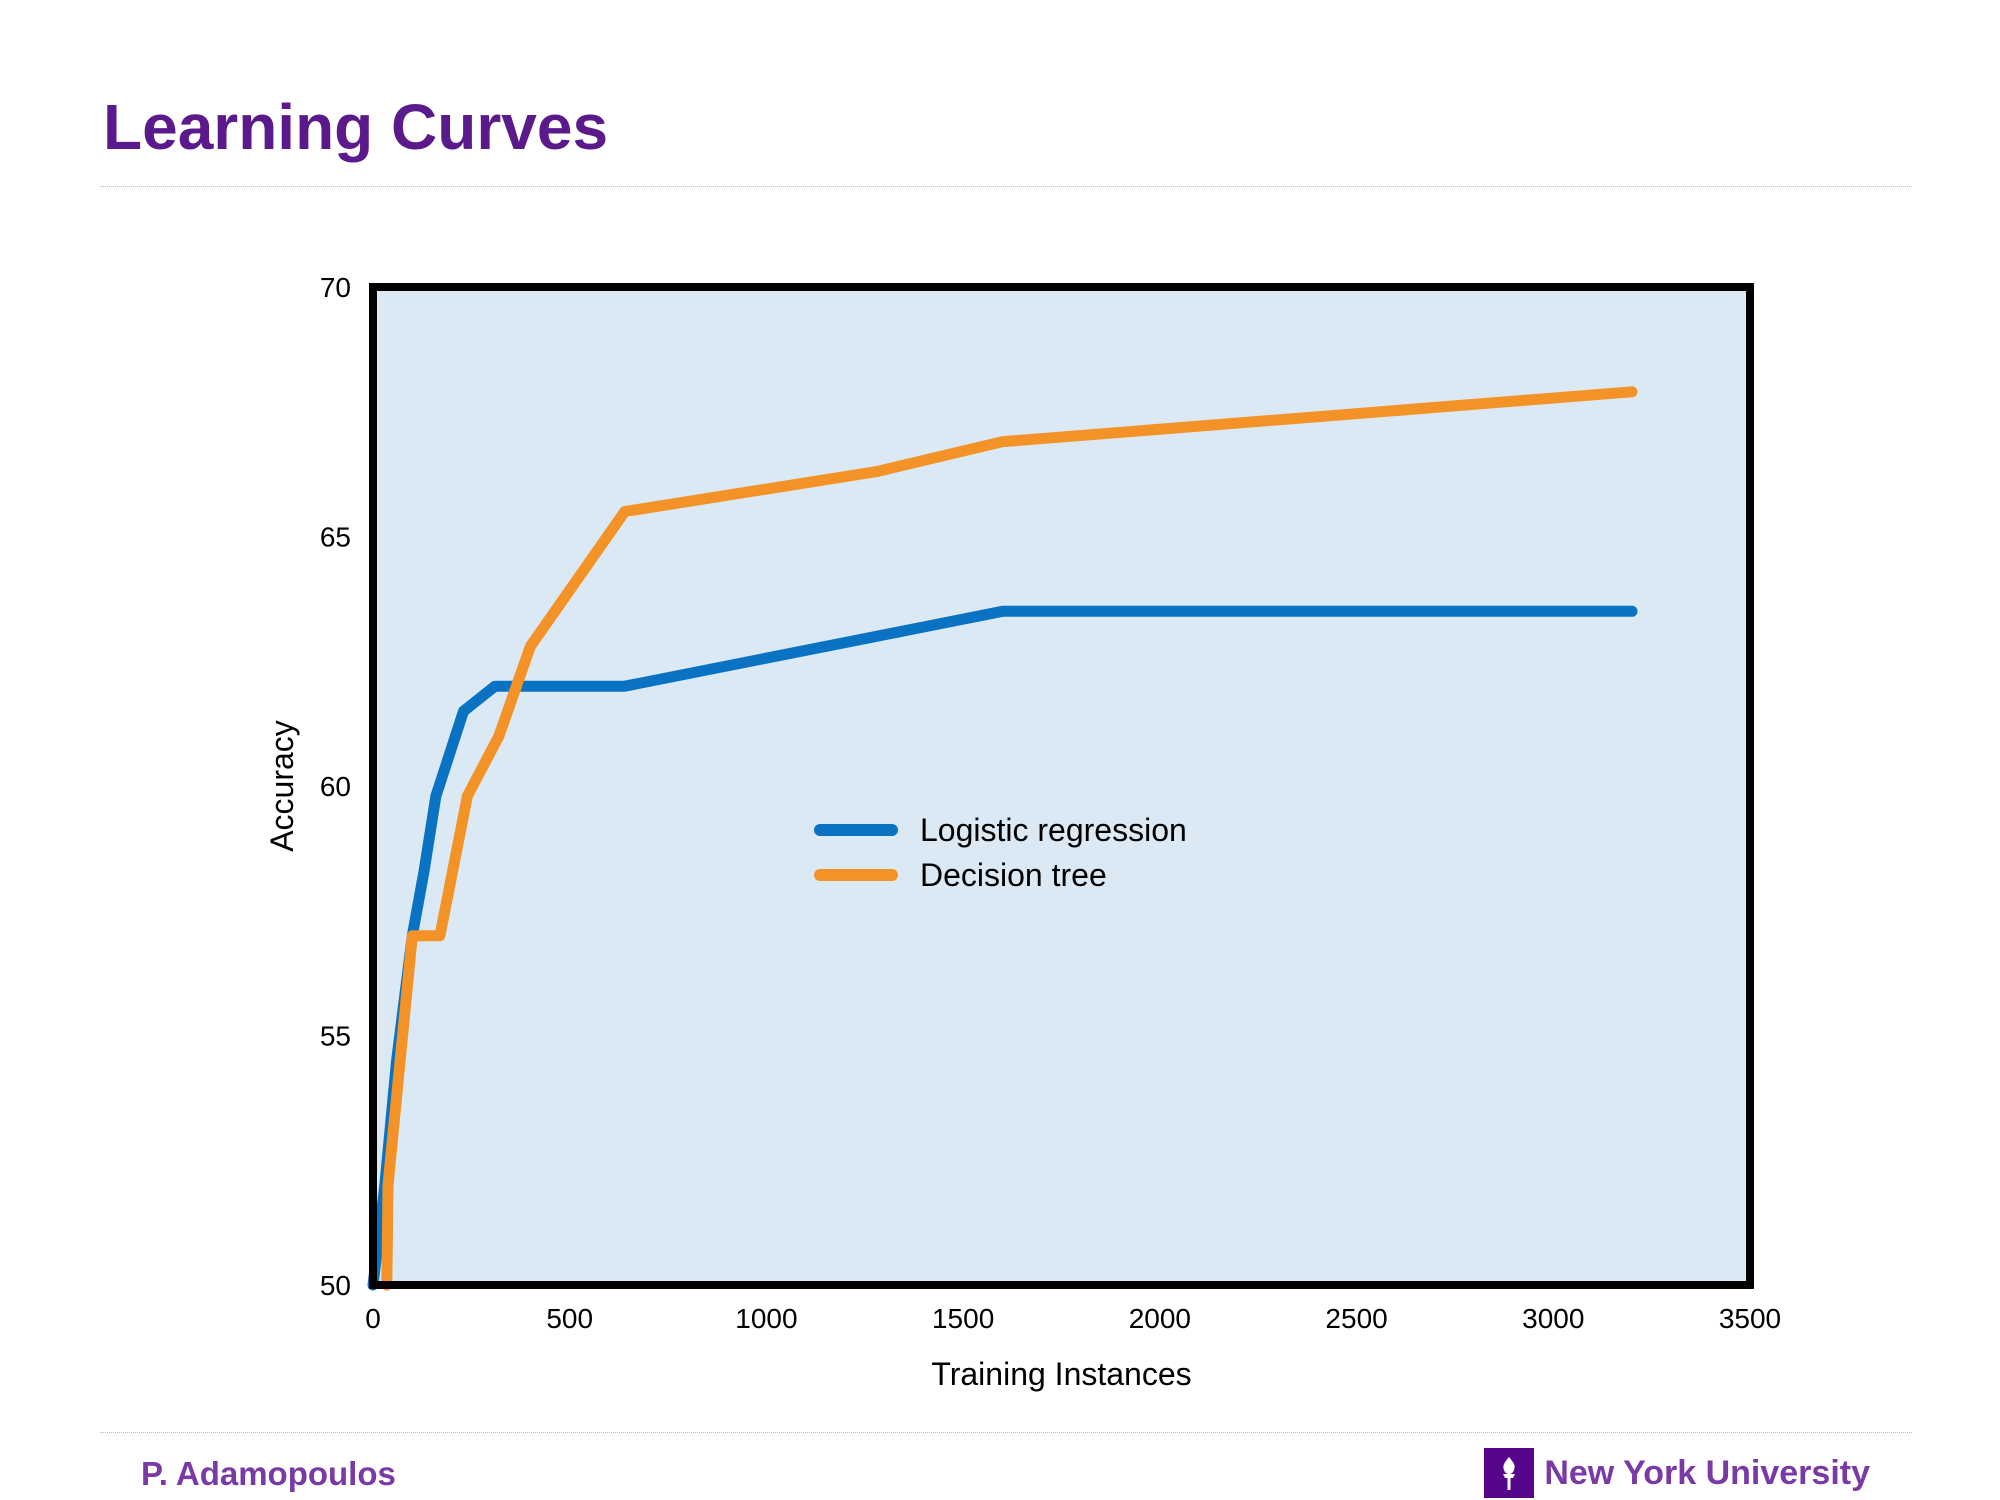 This screenshot has width=2000, height=1500. What do you see at coordinates (1707, 1472) in the screenshot?
I see `institution-name: New York University` at bounding box center [1707, 1472].